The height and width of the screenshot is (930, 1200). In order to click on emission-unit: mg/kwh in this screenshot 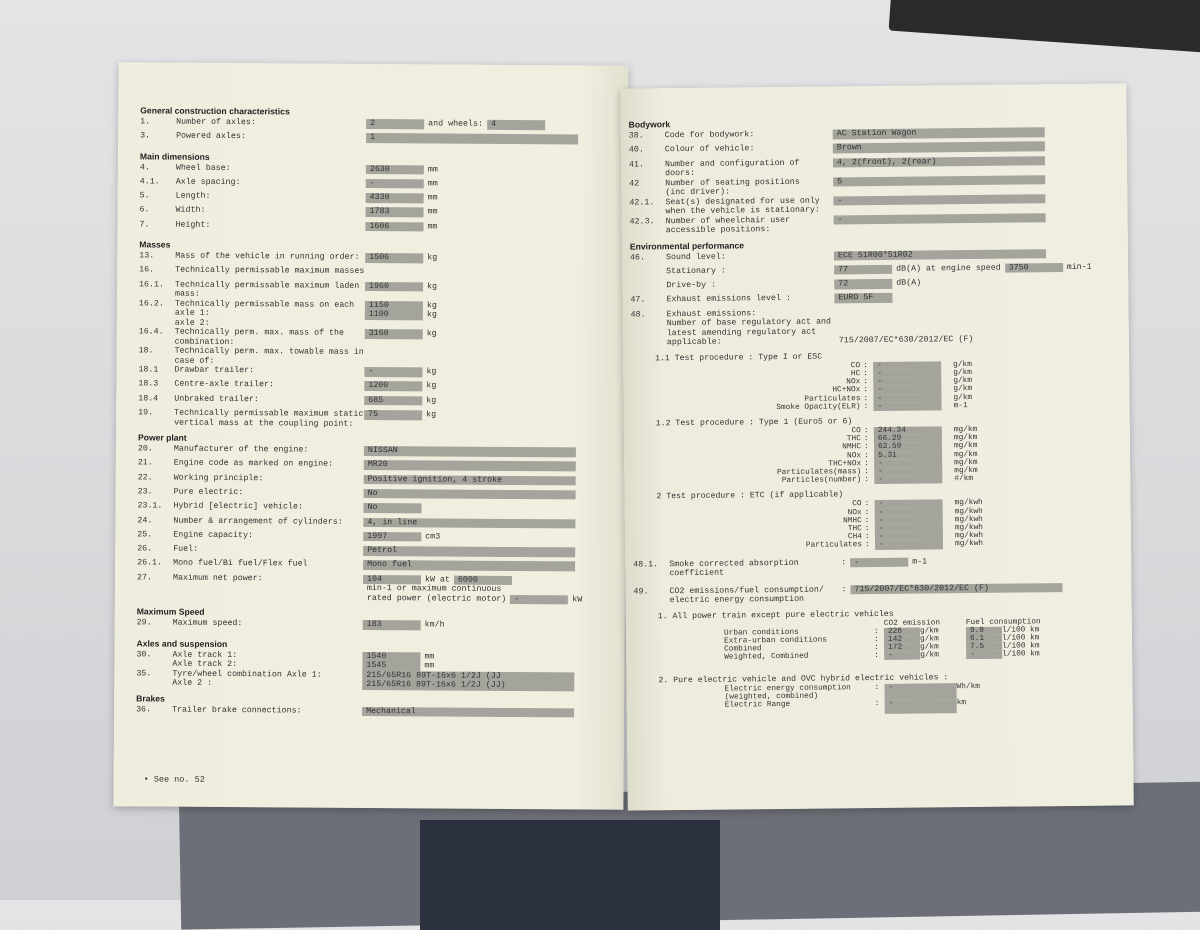, I will do `click(973, 544)`.